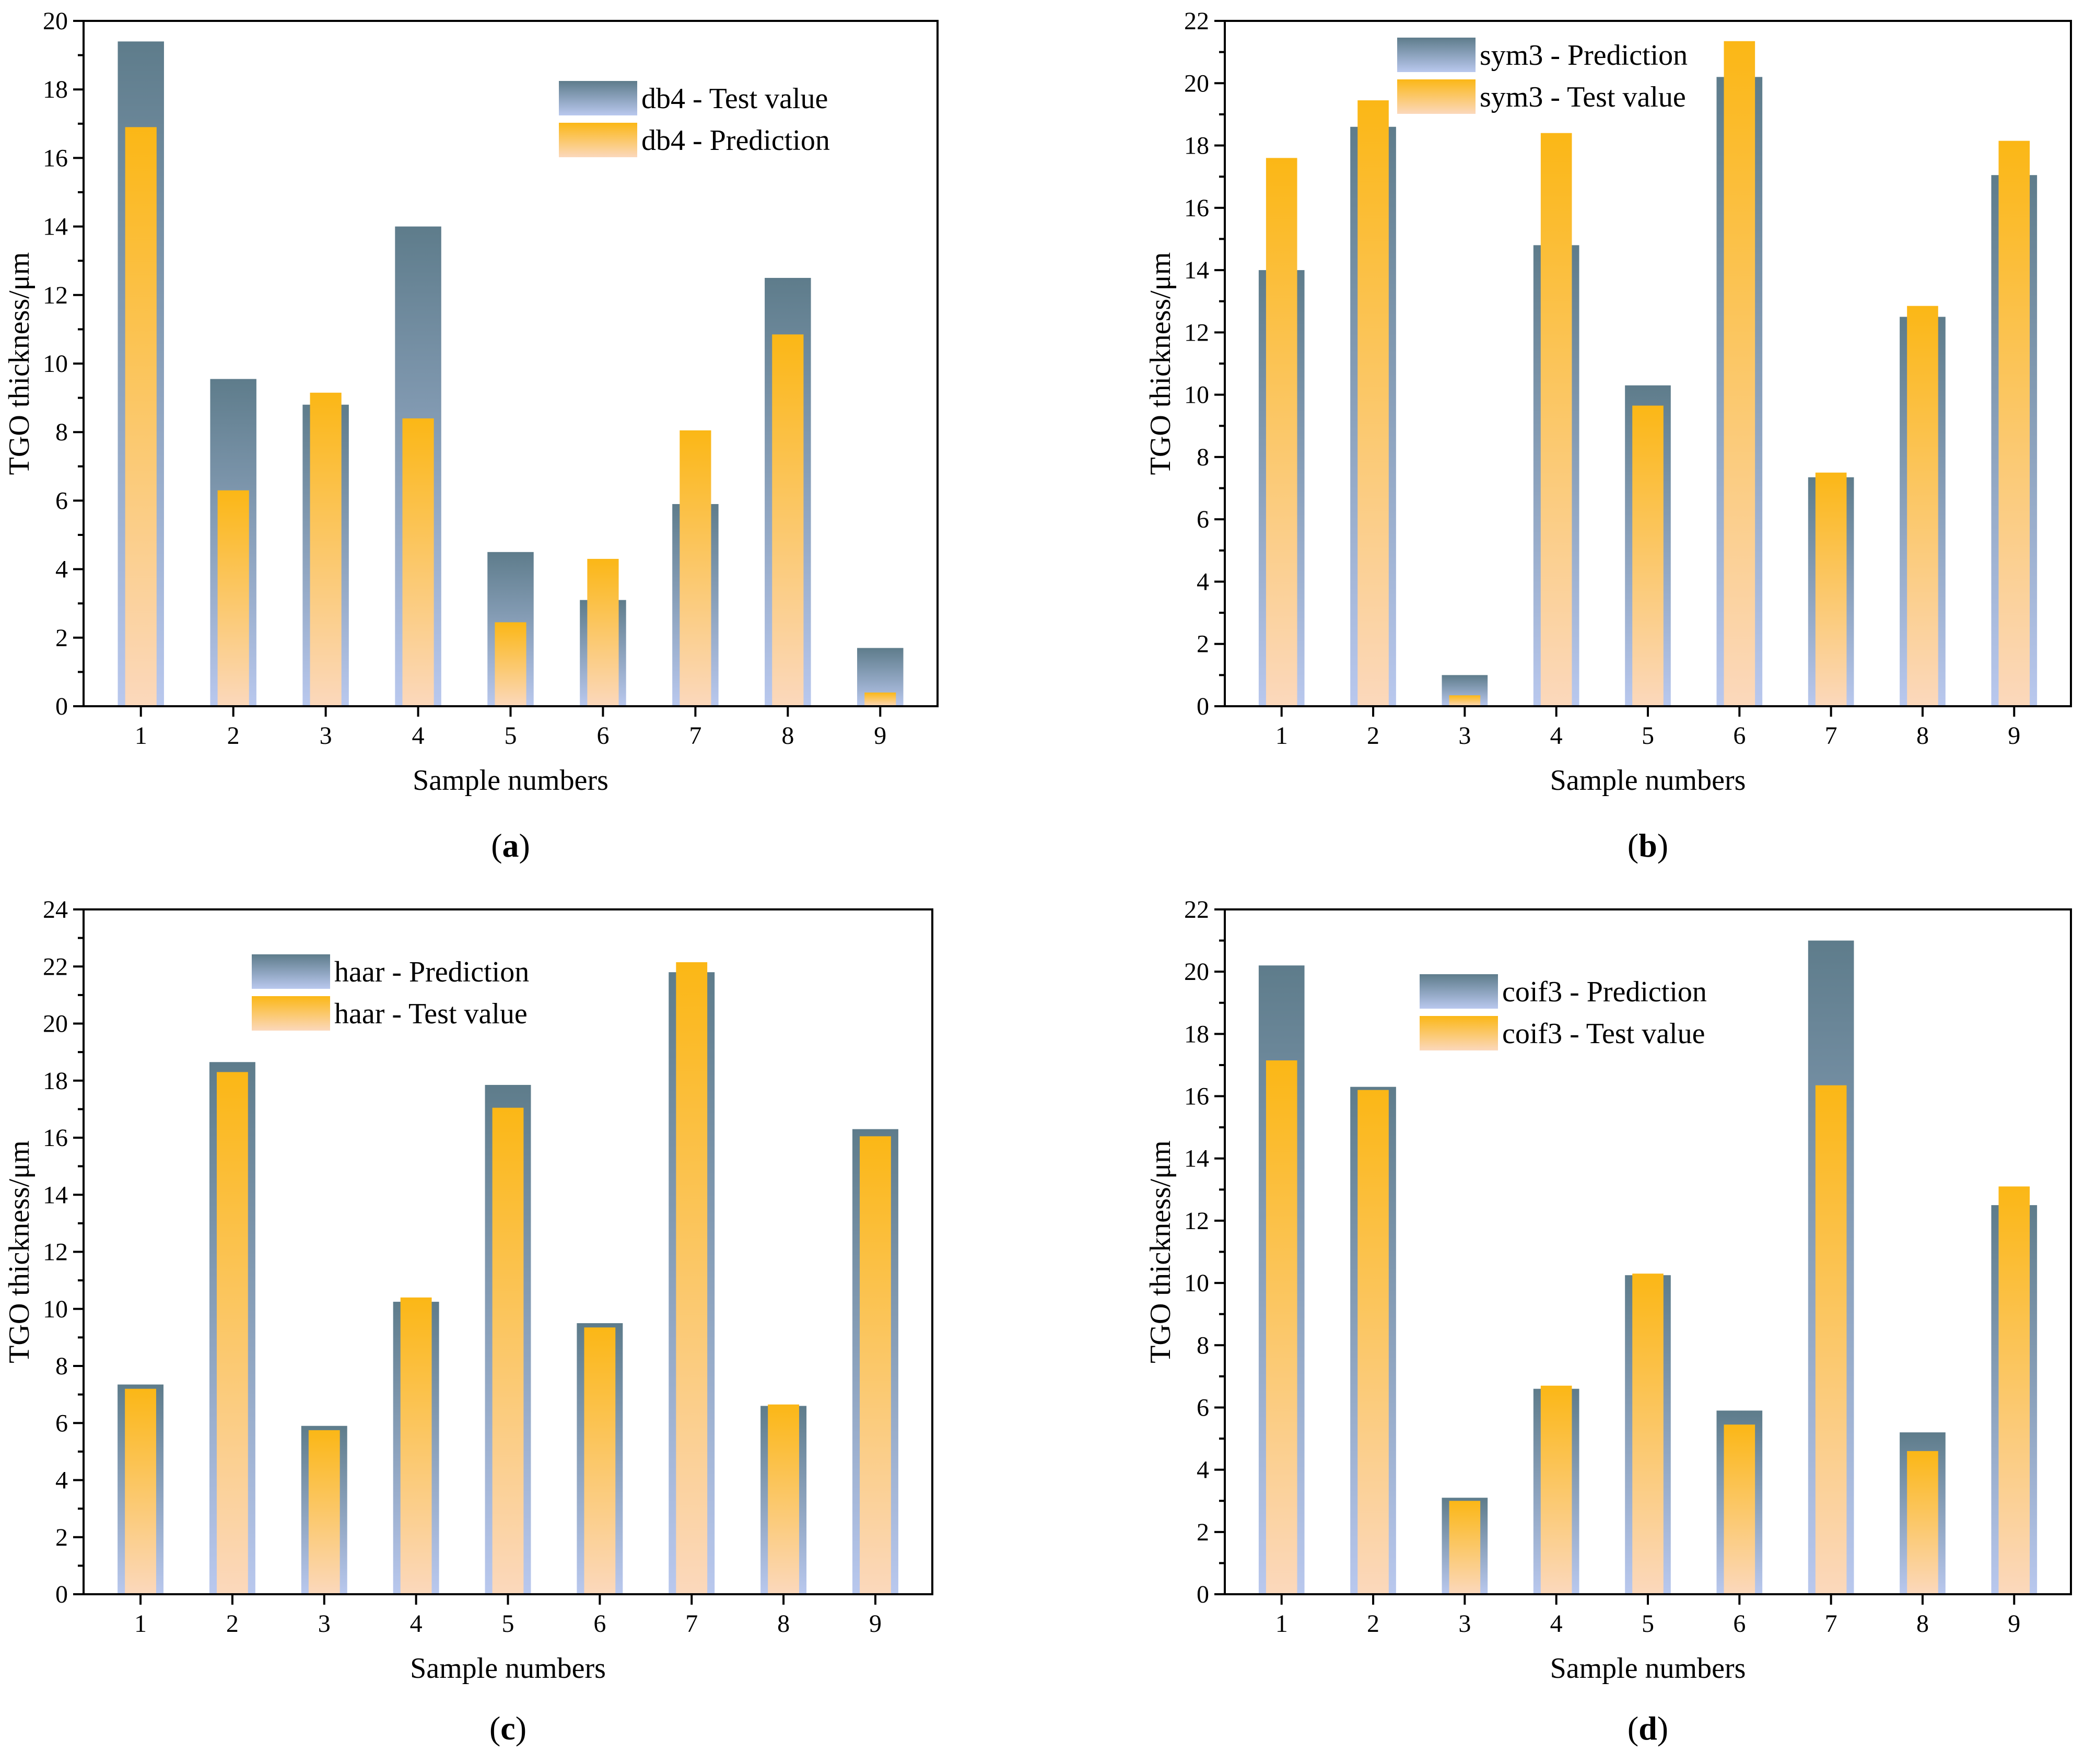 The height and width of the screenshot is (1764, 2084). I want to click on legend-label: haar - Test value, so click(431, 1014).